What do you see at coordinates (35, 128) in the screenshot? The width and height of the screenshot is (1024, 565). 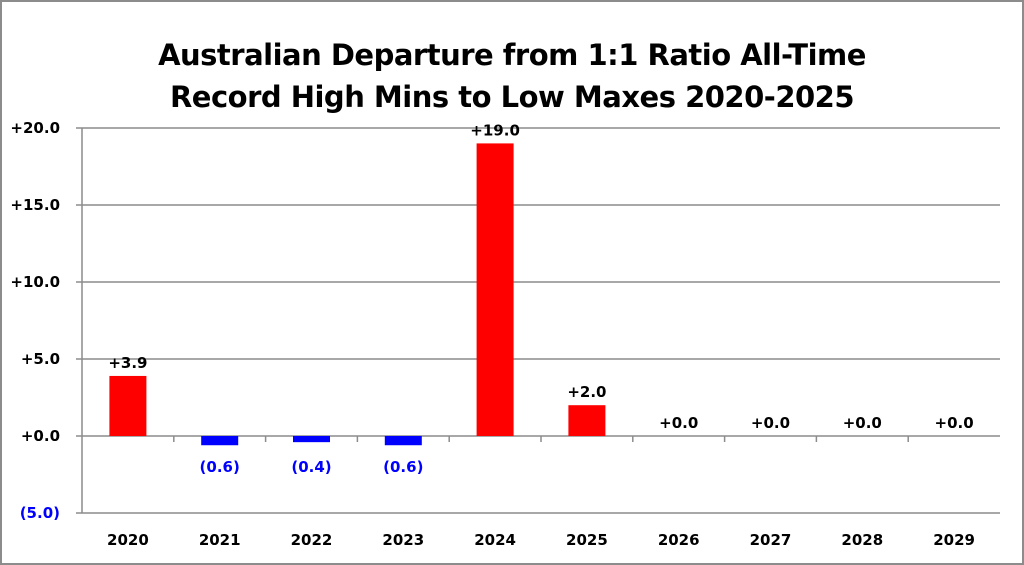 I see `y-tick-label: +20.0` at bounding box center [35, 128].